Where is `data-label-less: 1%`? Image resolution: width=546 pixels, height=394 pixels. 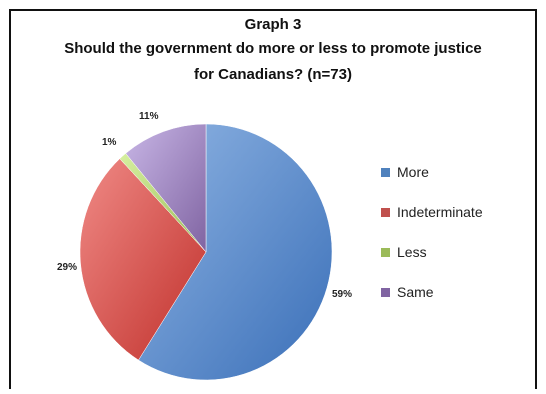 data-label-less: 1% is located at coordinates (109, 142).